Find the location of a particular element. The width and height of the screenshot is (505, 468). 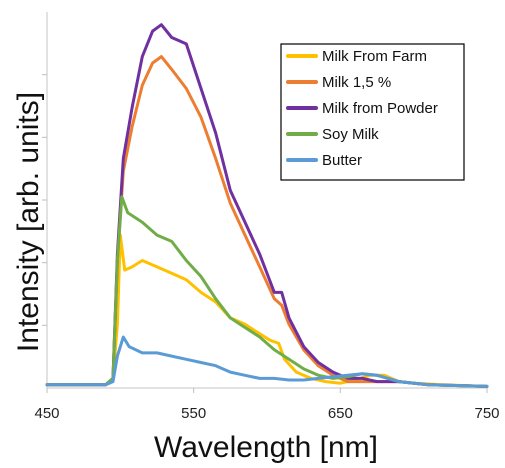

legend-label-soy-milk: Soy Milk is located at coordinates (350, 134).